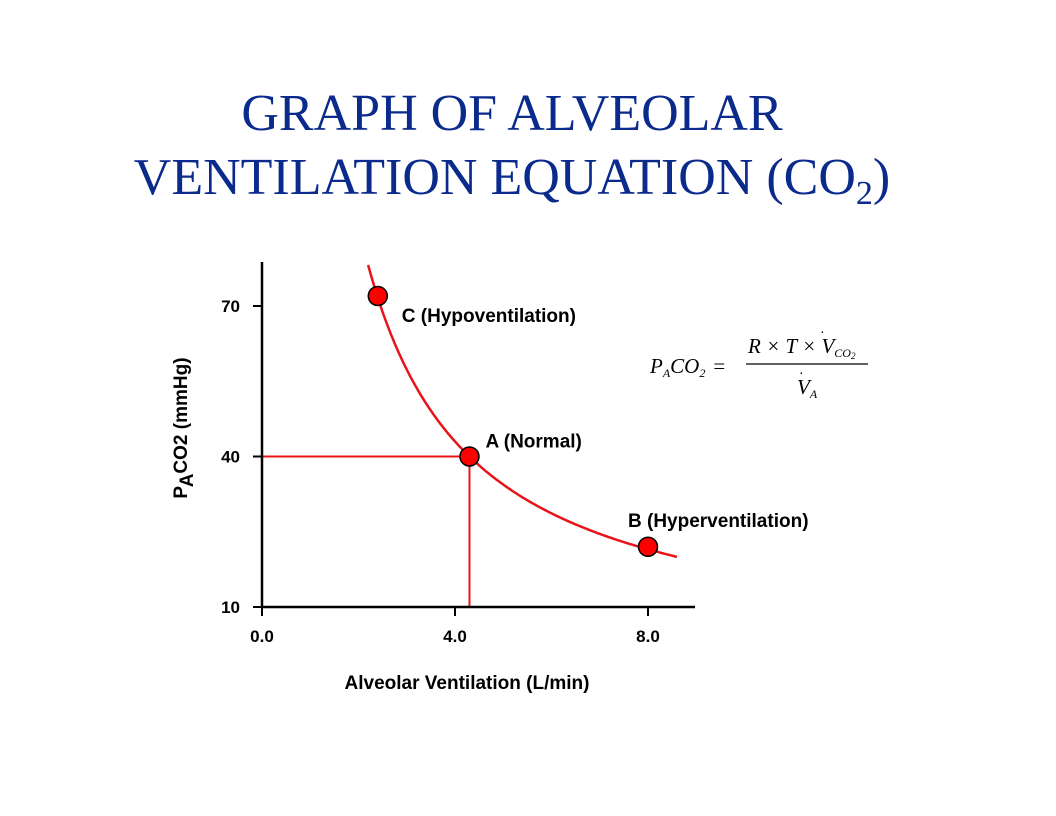  Describe the element at coordinates (684, 366) in the screenshot. I see `equation-lhs-co: CO` at that location.